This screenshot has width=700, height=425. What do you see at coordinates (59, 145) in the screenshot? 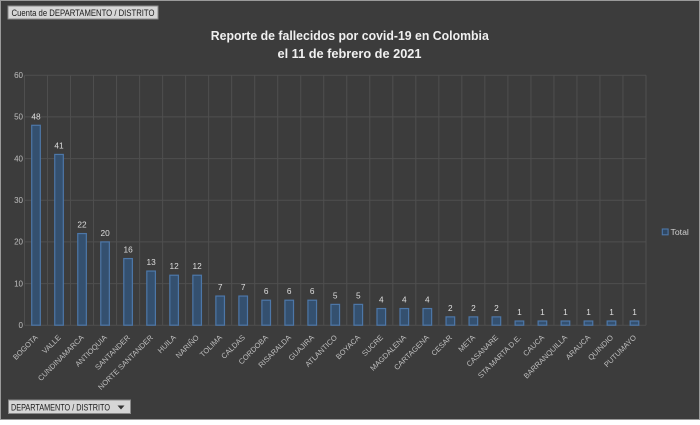
I see `svg-text: 41` at bounding box center [59, 145].